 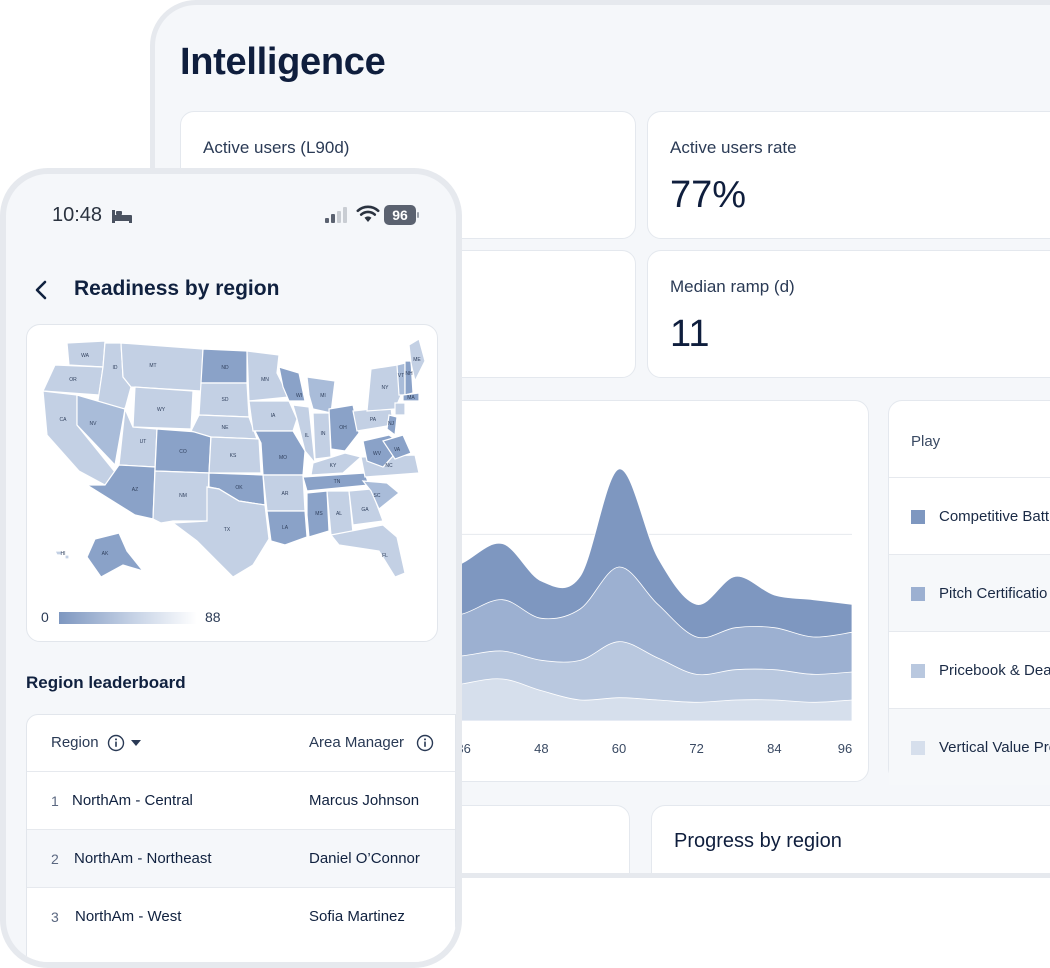 What do you see at coordinates (994, 747) in the screenshot?
I see `play-label: Vertical Value Pro` at bounding box center [994, 747].